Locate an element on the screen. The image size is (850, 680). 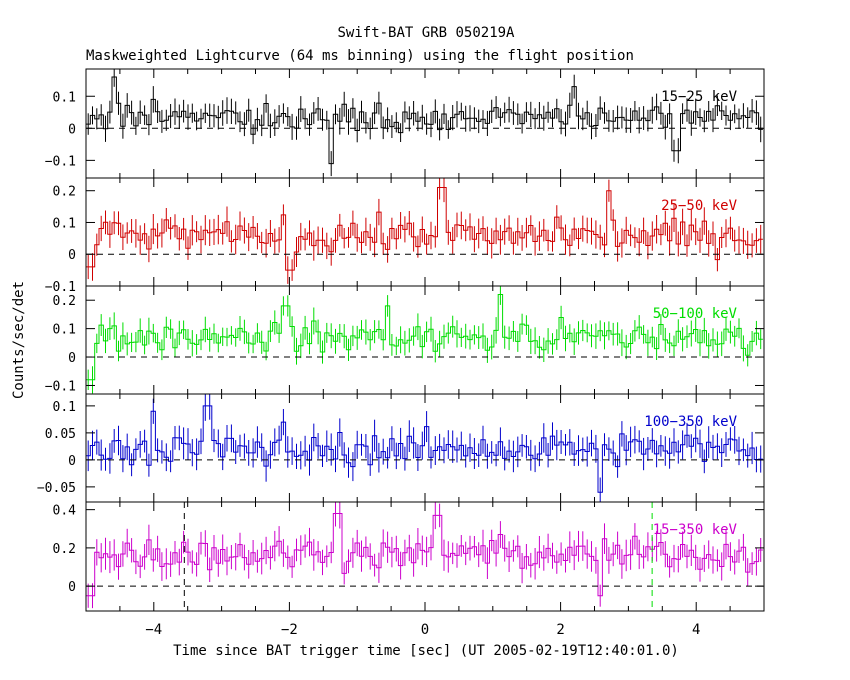
band-label: 15−350 keV is located at coordinates (695, 530).